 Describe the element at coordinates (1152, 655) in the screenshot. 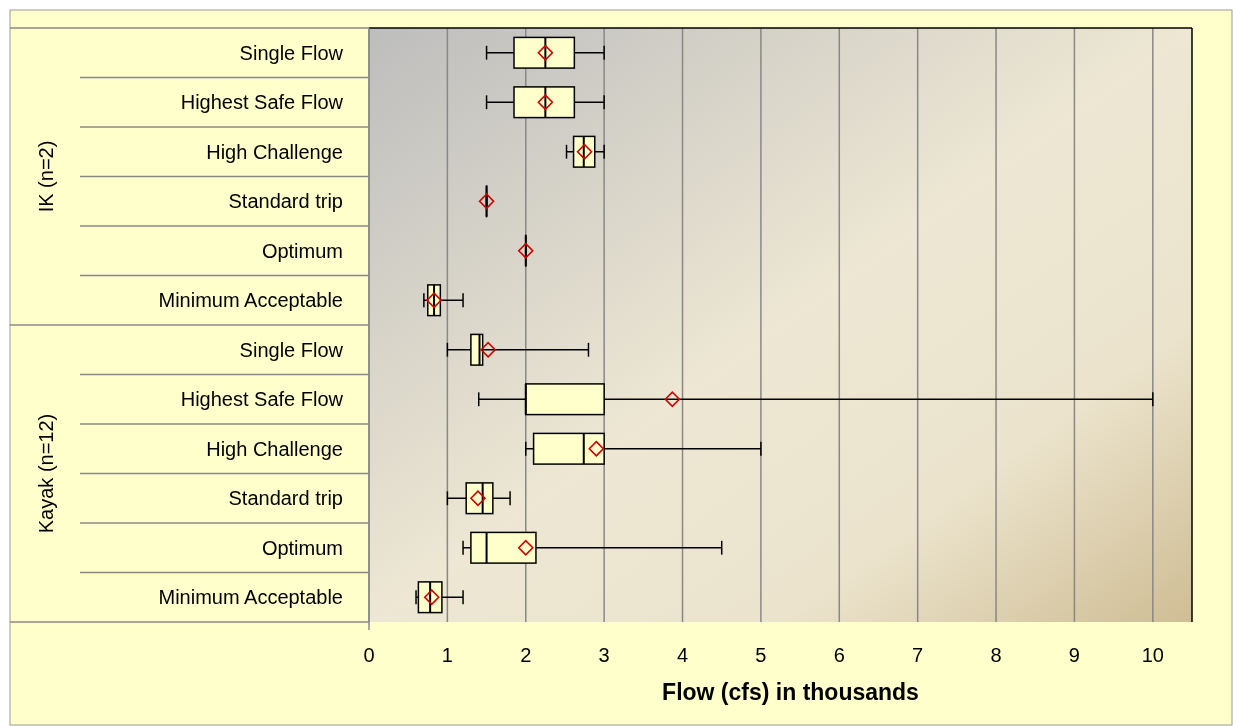

I see `x-tick-label: 10` at that location.